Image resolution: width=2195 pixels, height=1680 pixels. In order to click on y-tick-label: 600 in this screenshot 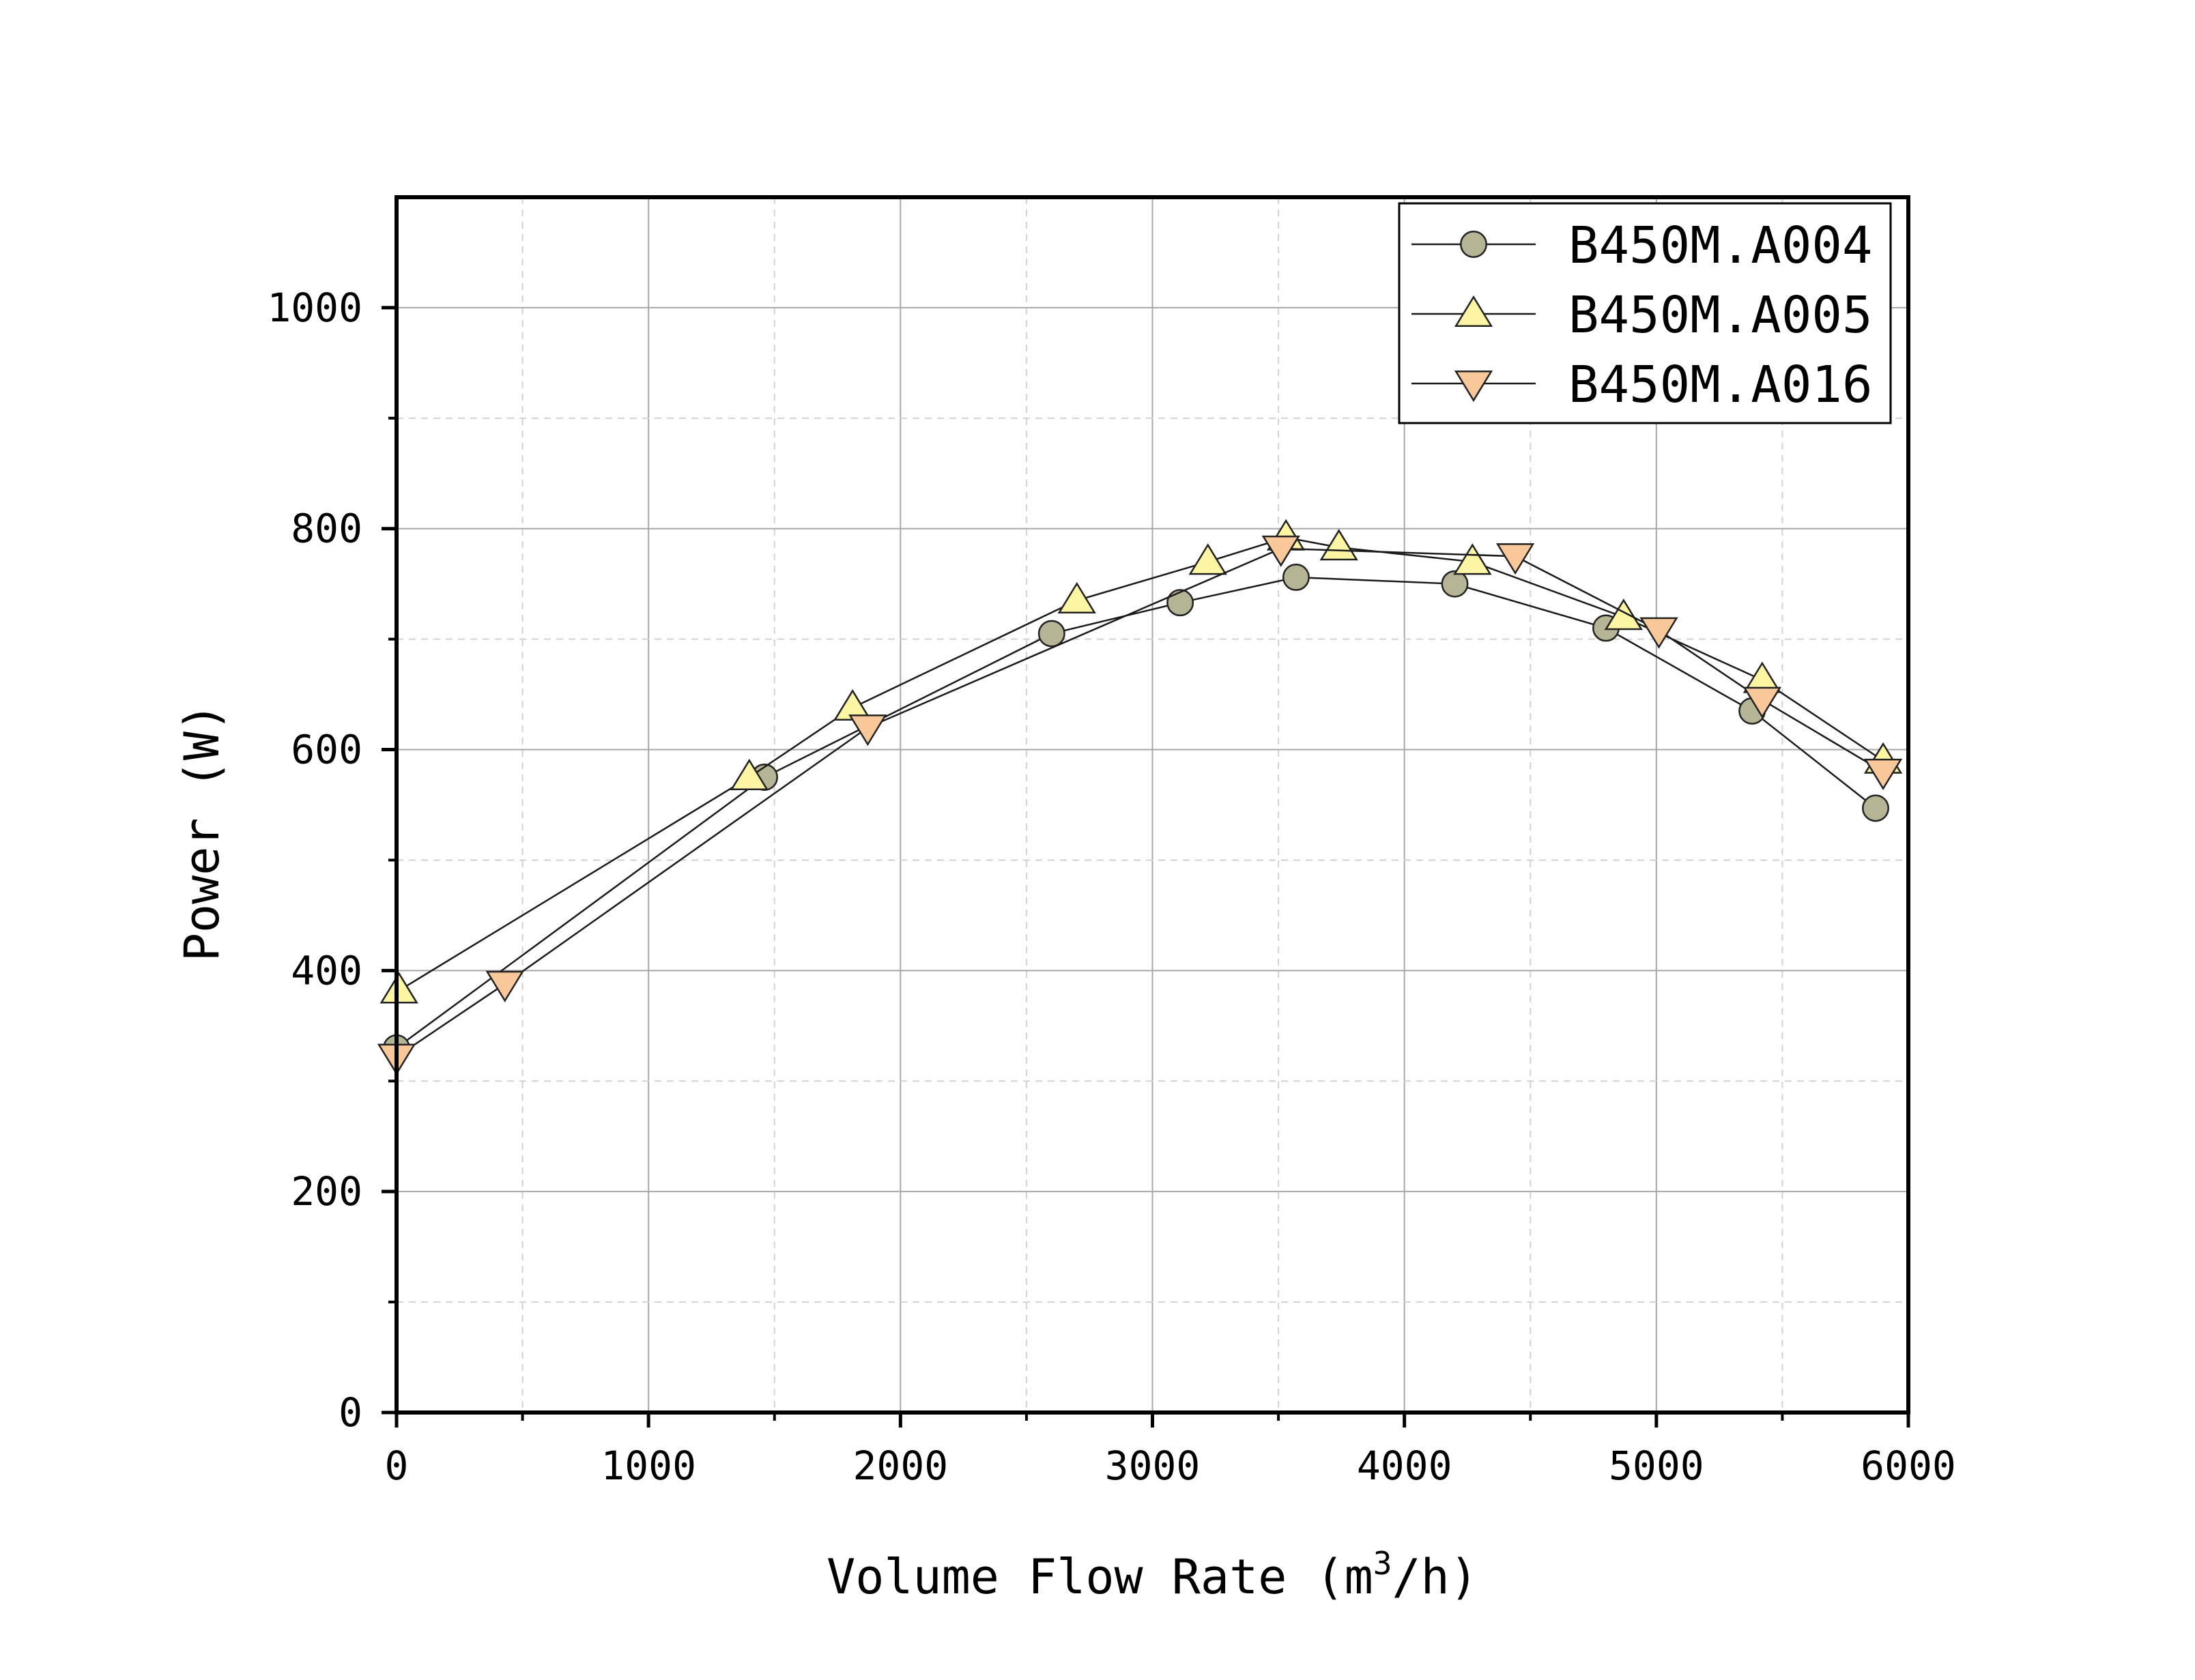, I will do `click(326, 750)`.